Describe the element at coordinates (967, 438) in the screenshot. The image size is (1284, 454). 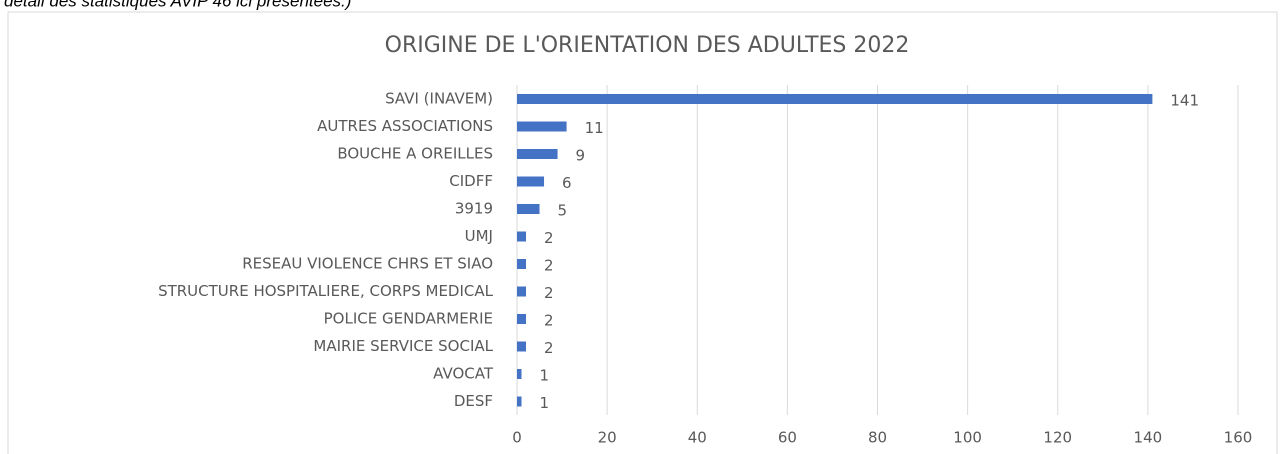
I see `x-tick-label: 100` at that location.